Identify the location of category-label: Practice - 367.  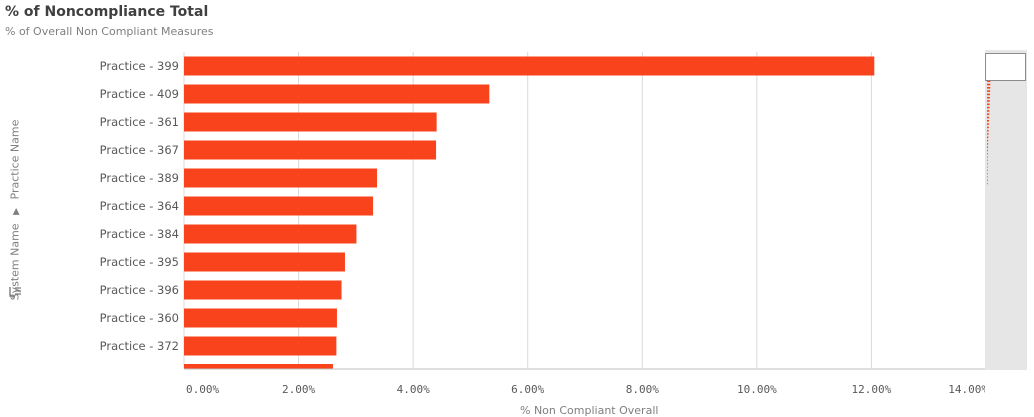
(139, 150).